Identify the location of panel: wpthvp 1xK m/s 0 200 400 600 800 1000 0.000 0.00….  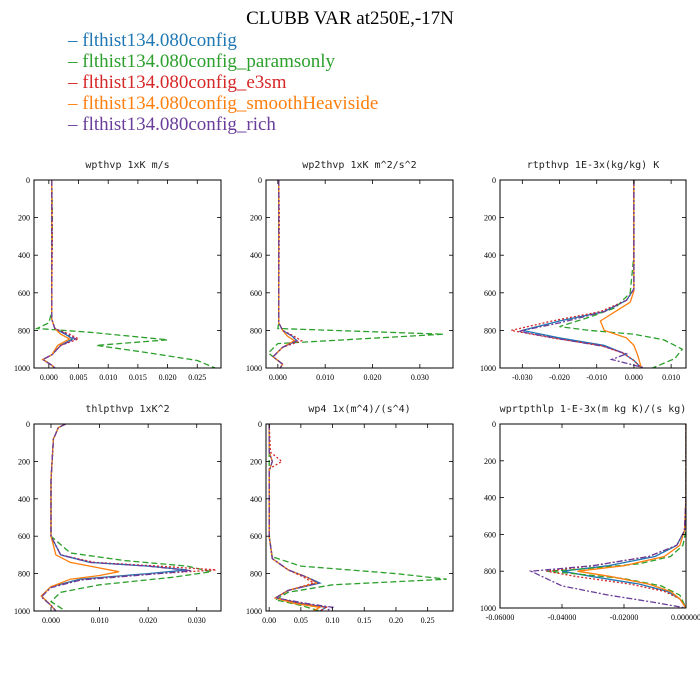
(118, 271).